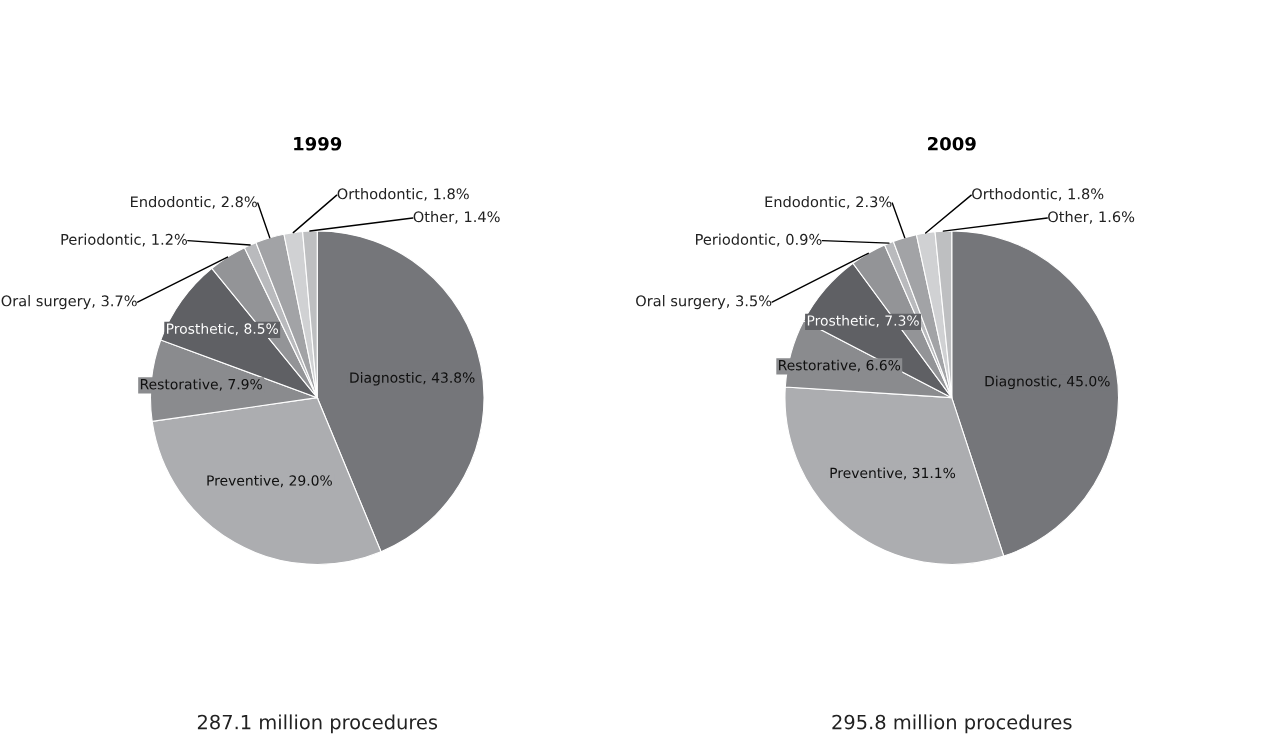  What do you see at coordinates (124, 240) in the screenshot?
I see `slice-label: Periodontic, 1.2%` at bounding box center [124, 240].